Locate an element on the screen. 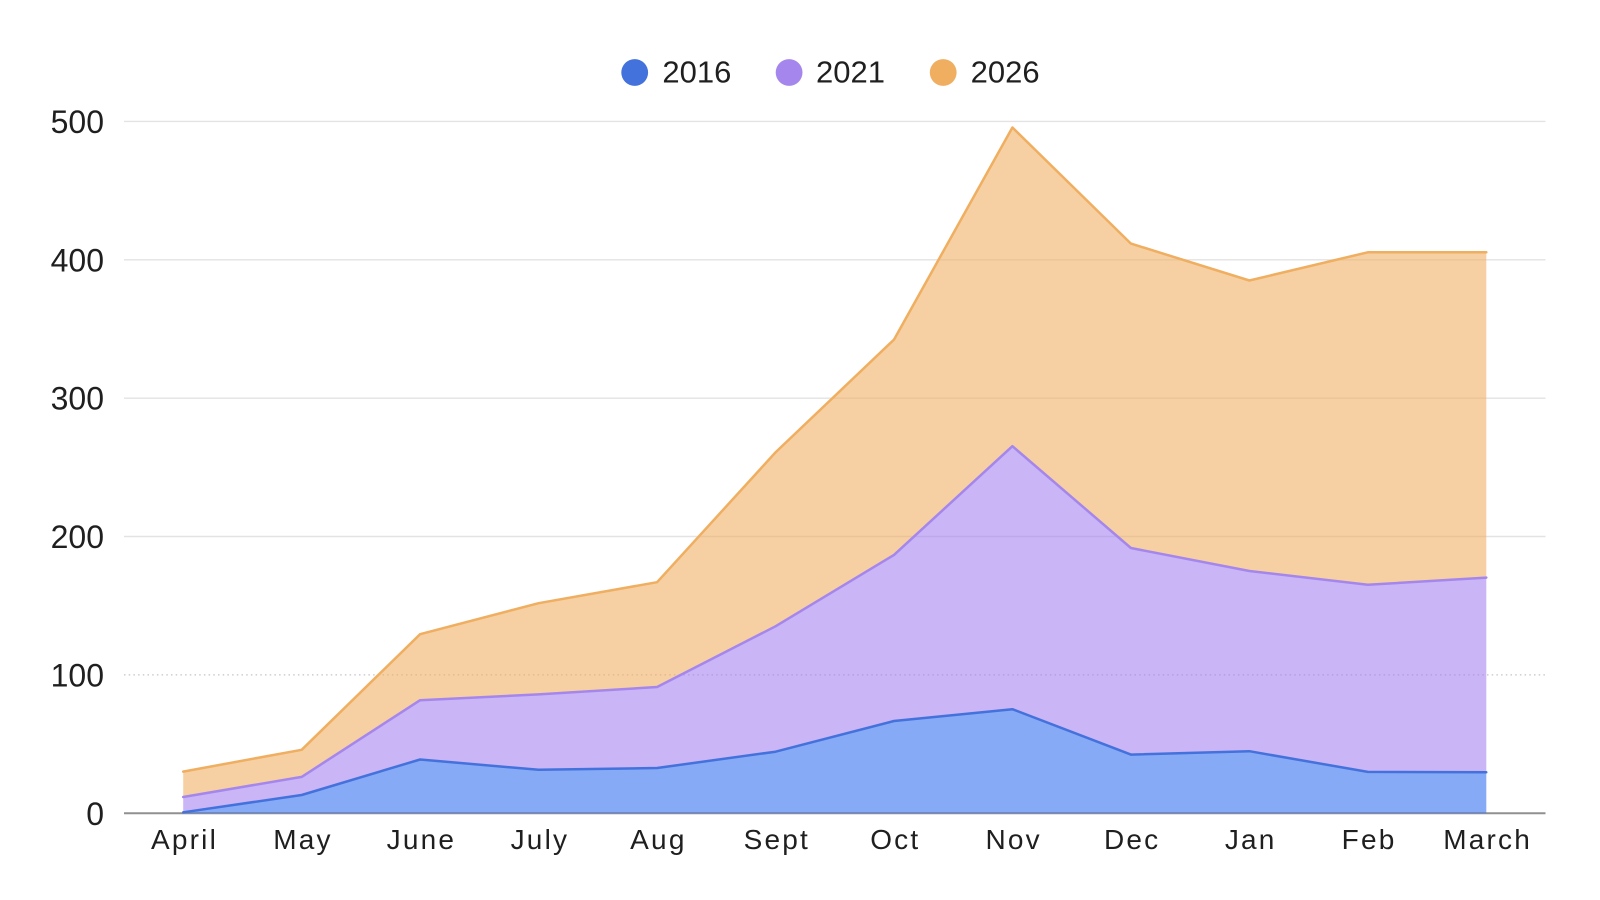 The width and height of the screenshot is (1600, 900). svg-text: 2021 is located at coordinates (850, 72).